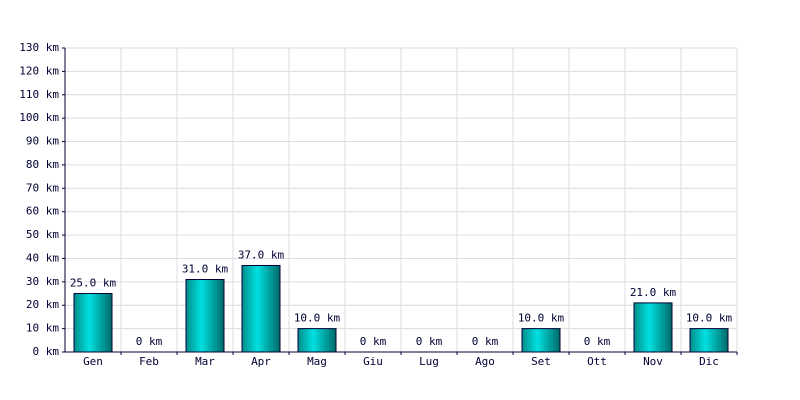 The height and width of the screenshot is (400, 800). Describe the element at coordinates (541, 361) in the screenshot. I see `x-tick-label: Set` at that location.